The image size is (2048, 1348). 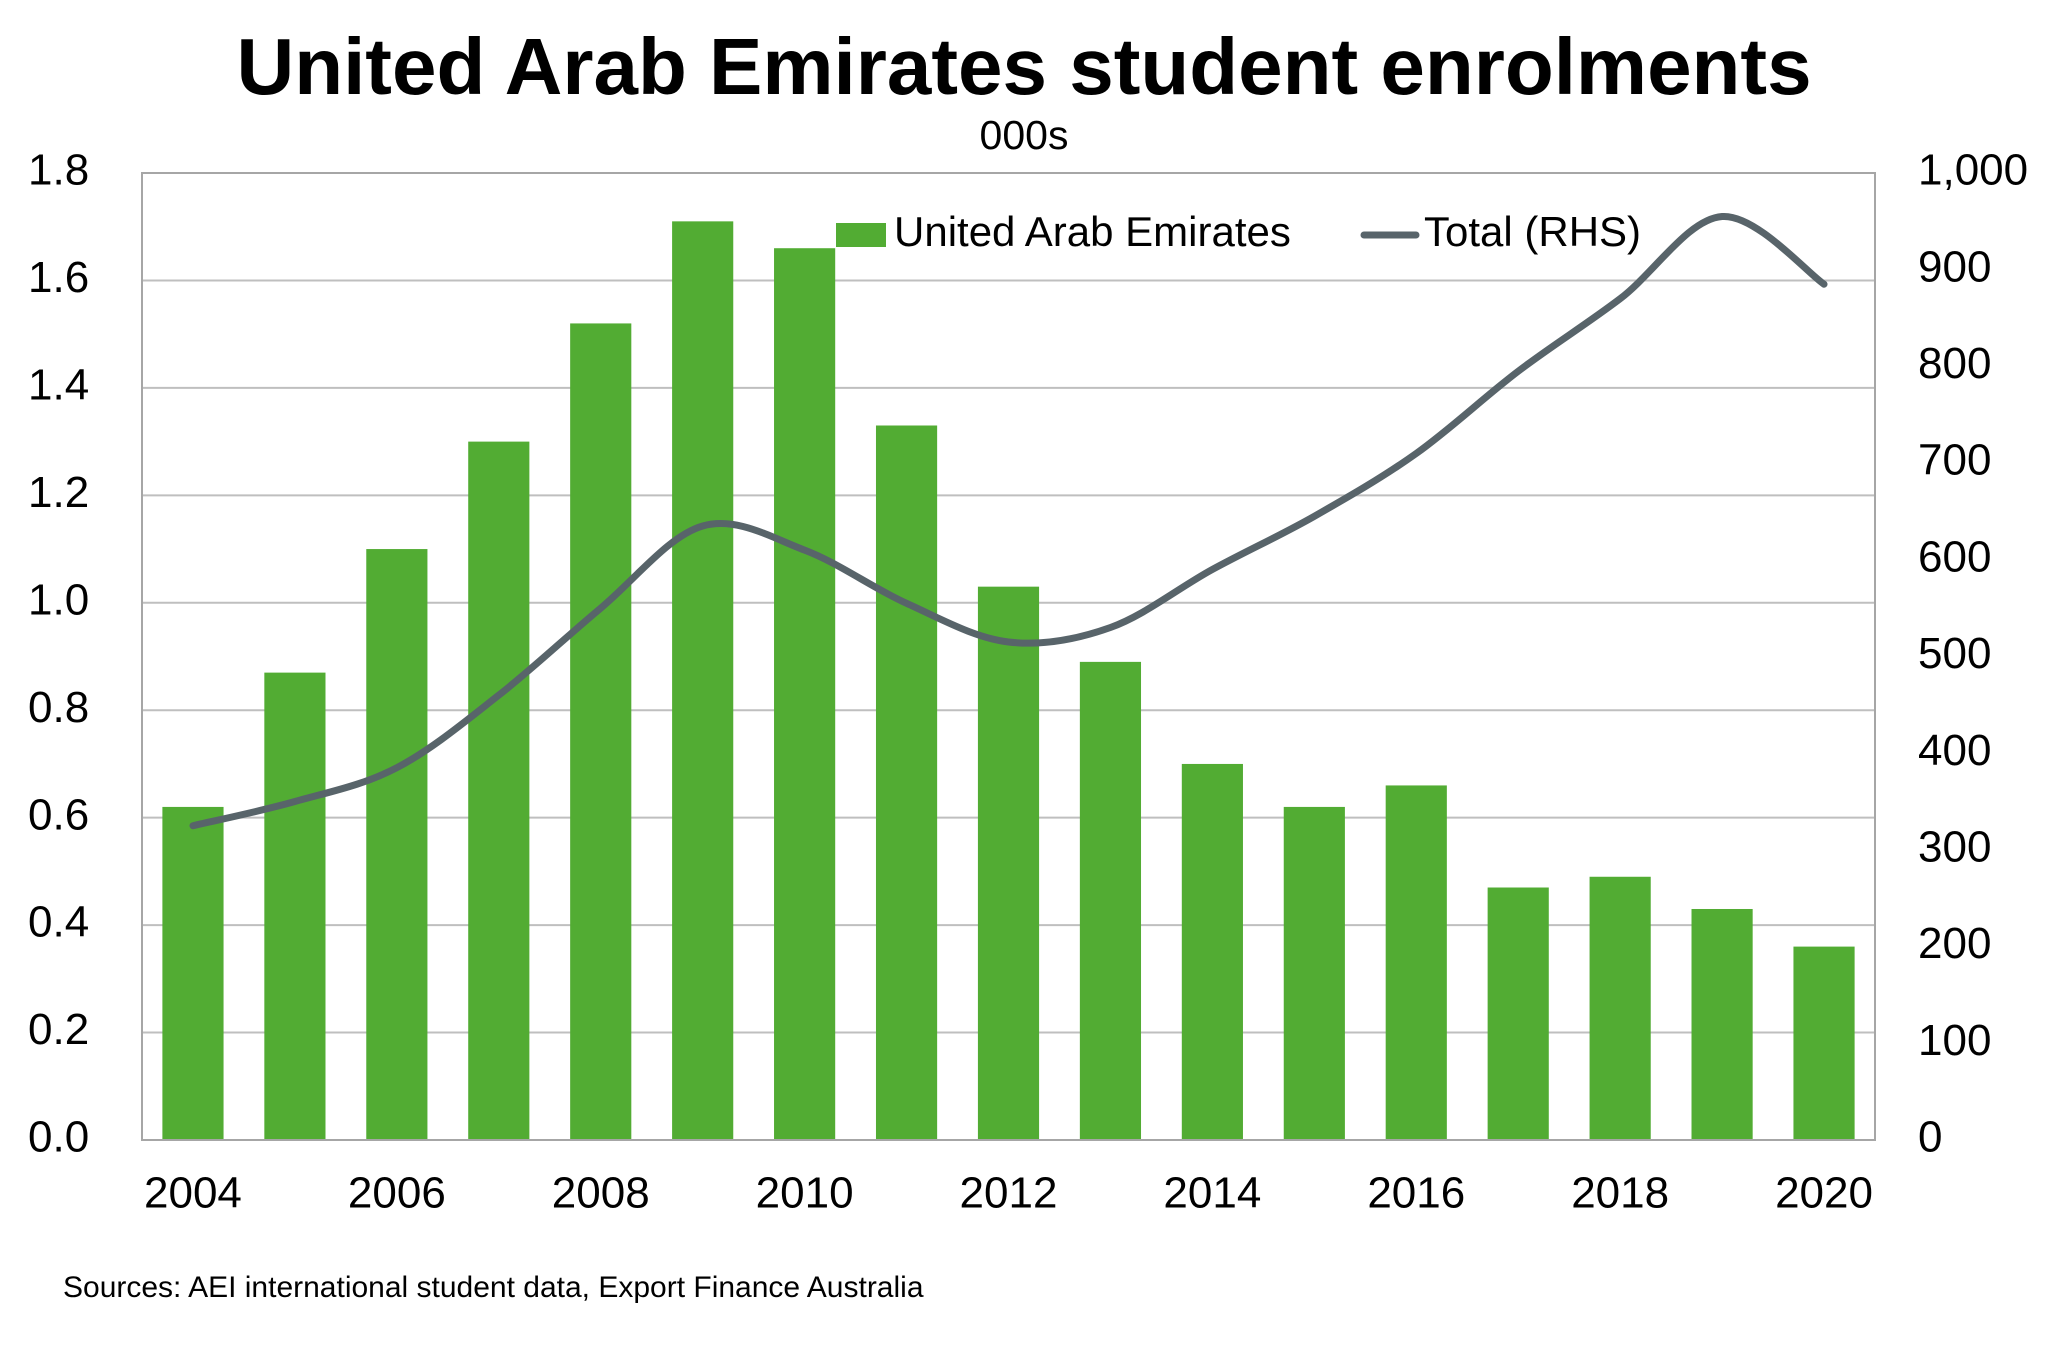 I want to click on bar-2005, so click(x=295, y=906).